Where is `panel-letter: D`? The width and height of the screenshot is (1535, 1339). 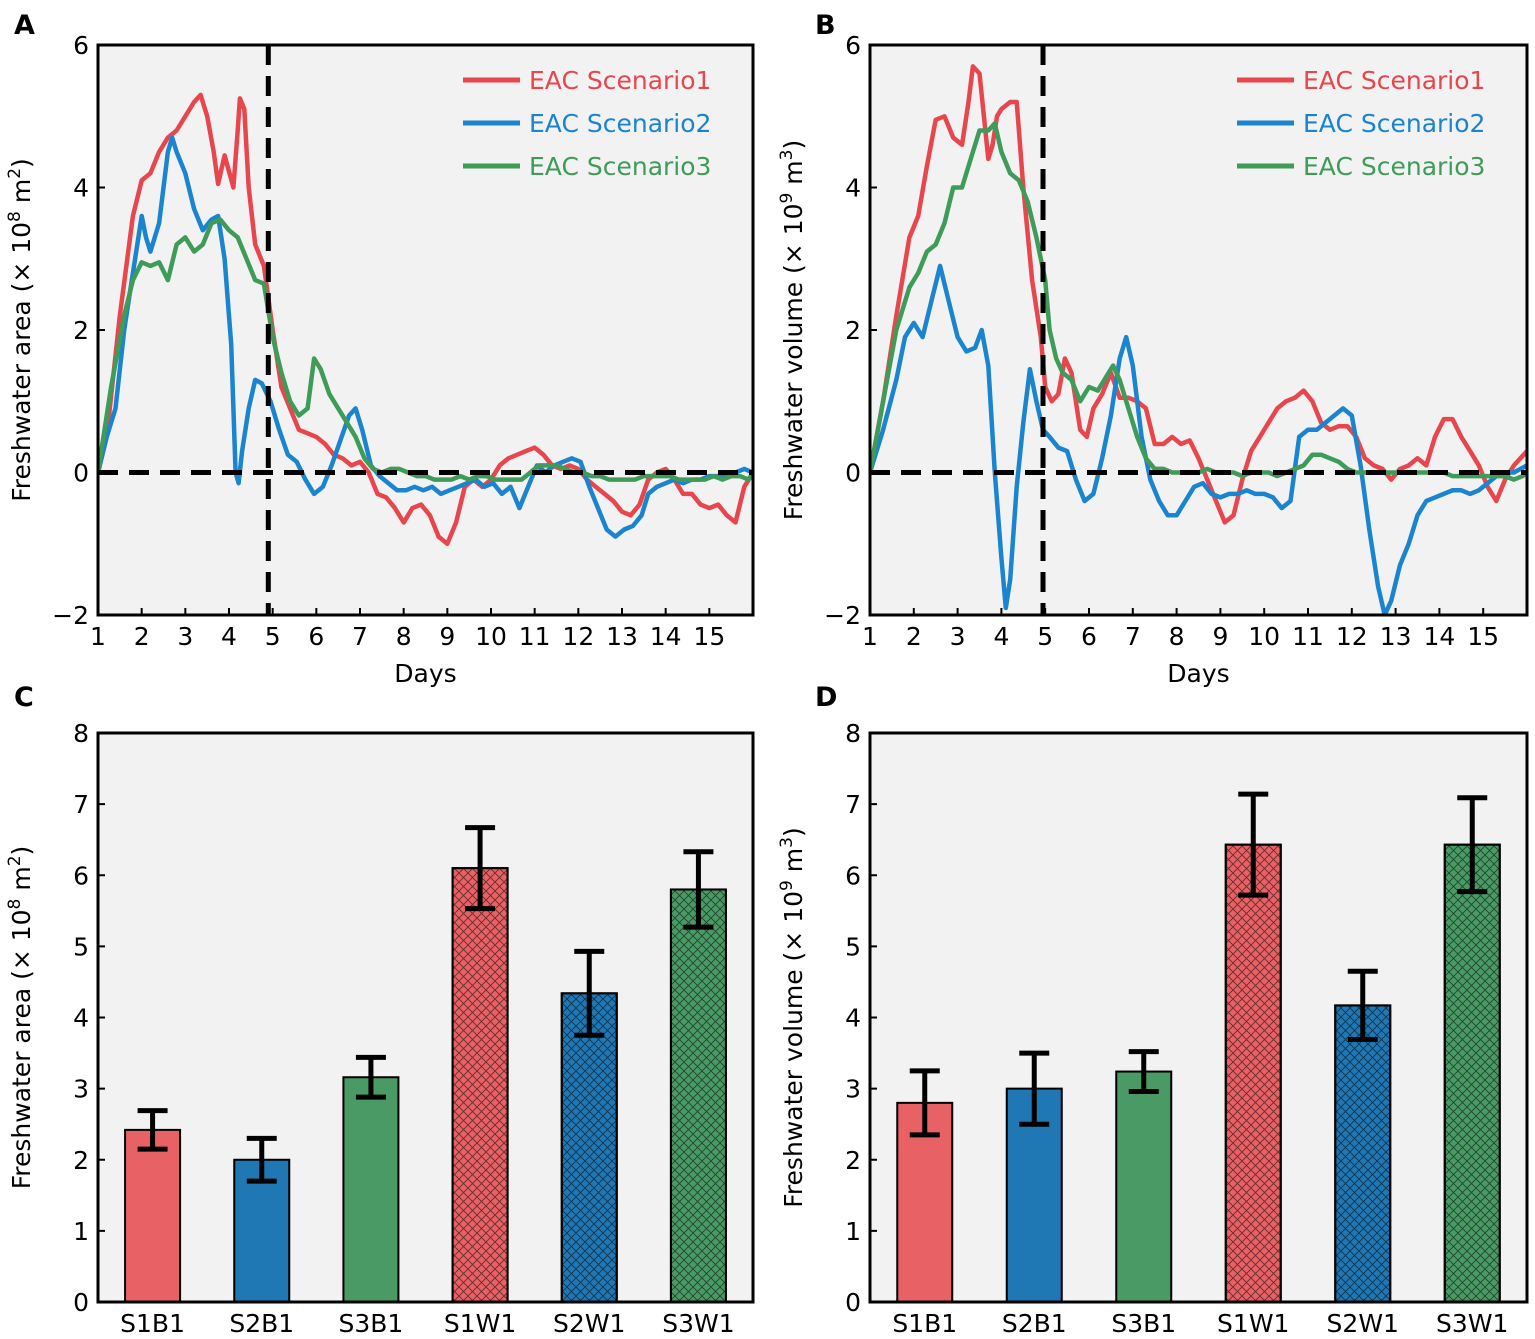 panel-letter: D is located at coordinates (826, 697).